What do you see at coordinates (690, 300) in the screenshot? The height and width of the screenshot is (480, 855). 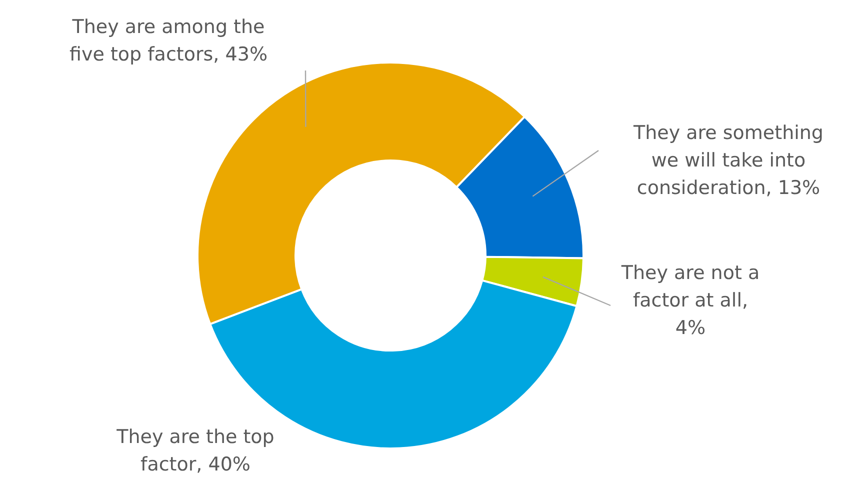 I see `slice-label: They are not a factor at all, 4%` at bounding box center [690, 300].